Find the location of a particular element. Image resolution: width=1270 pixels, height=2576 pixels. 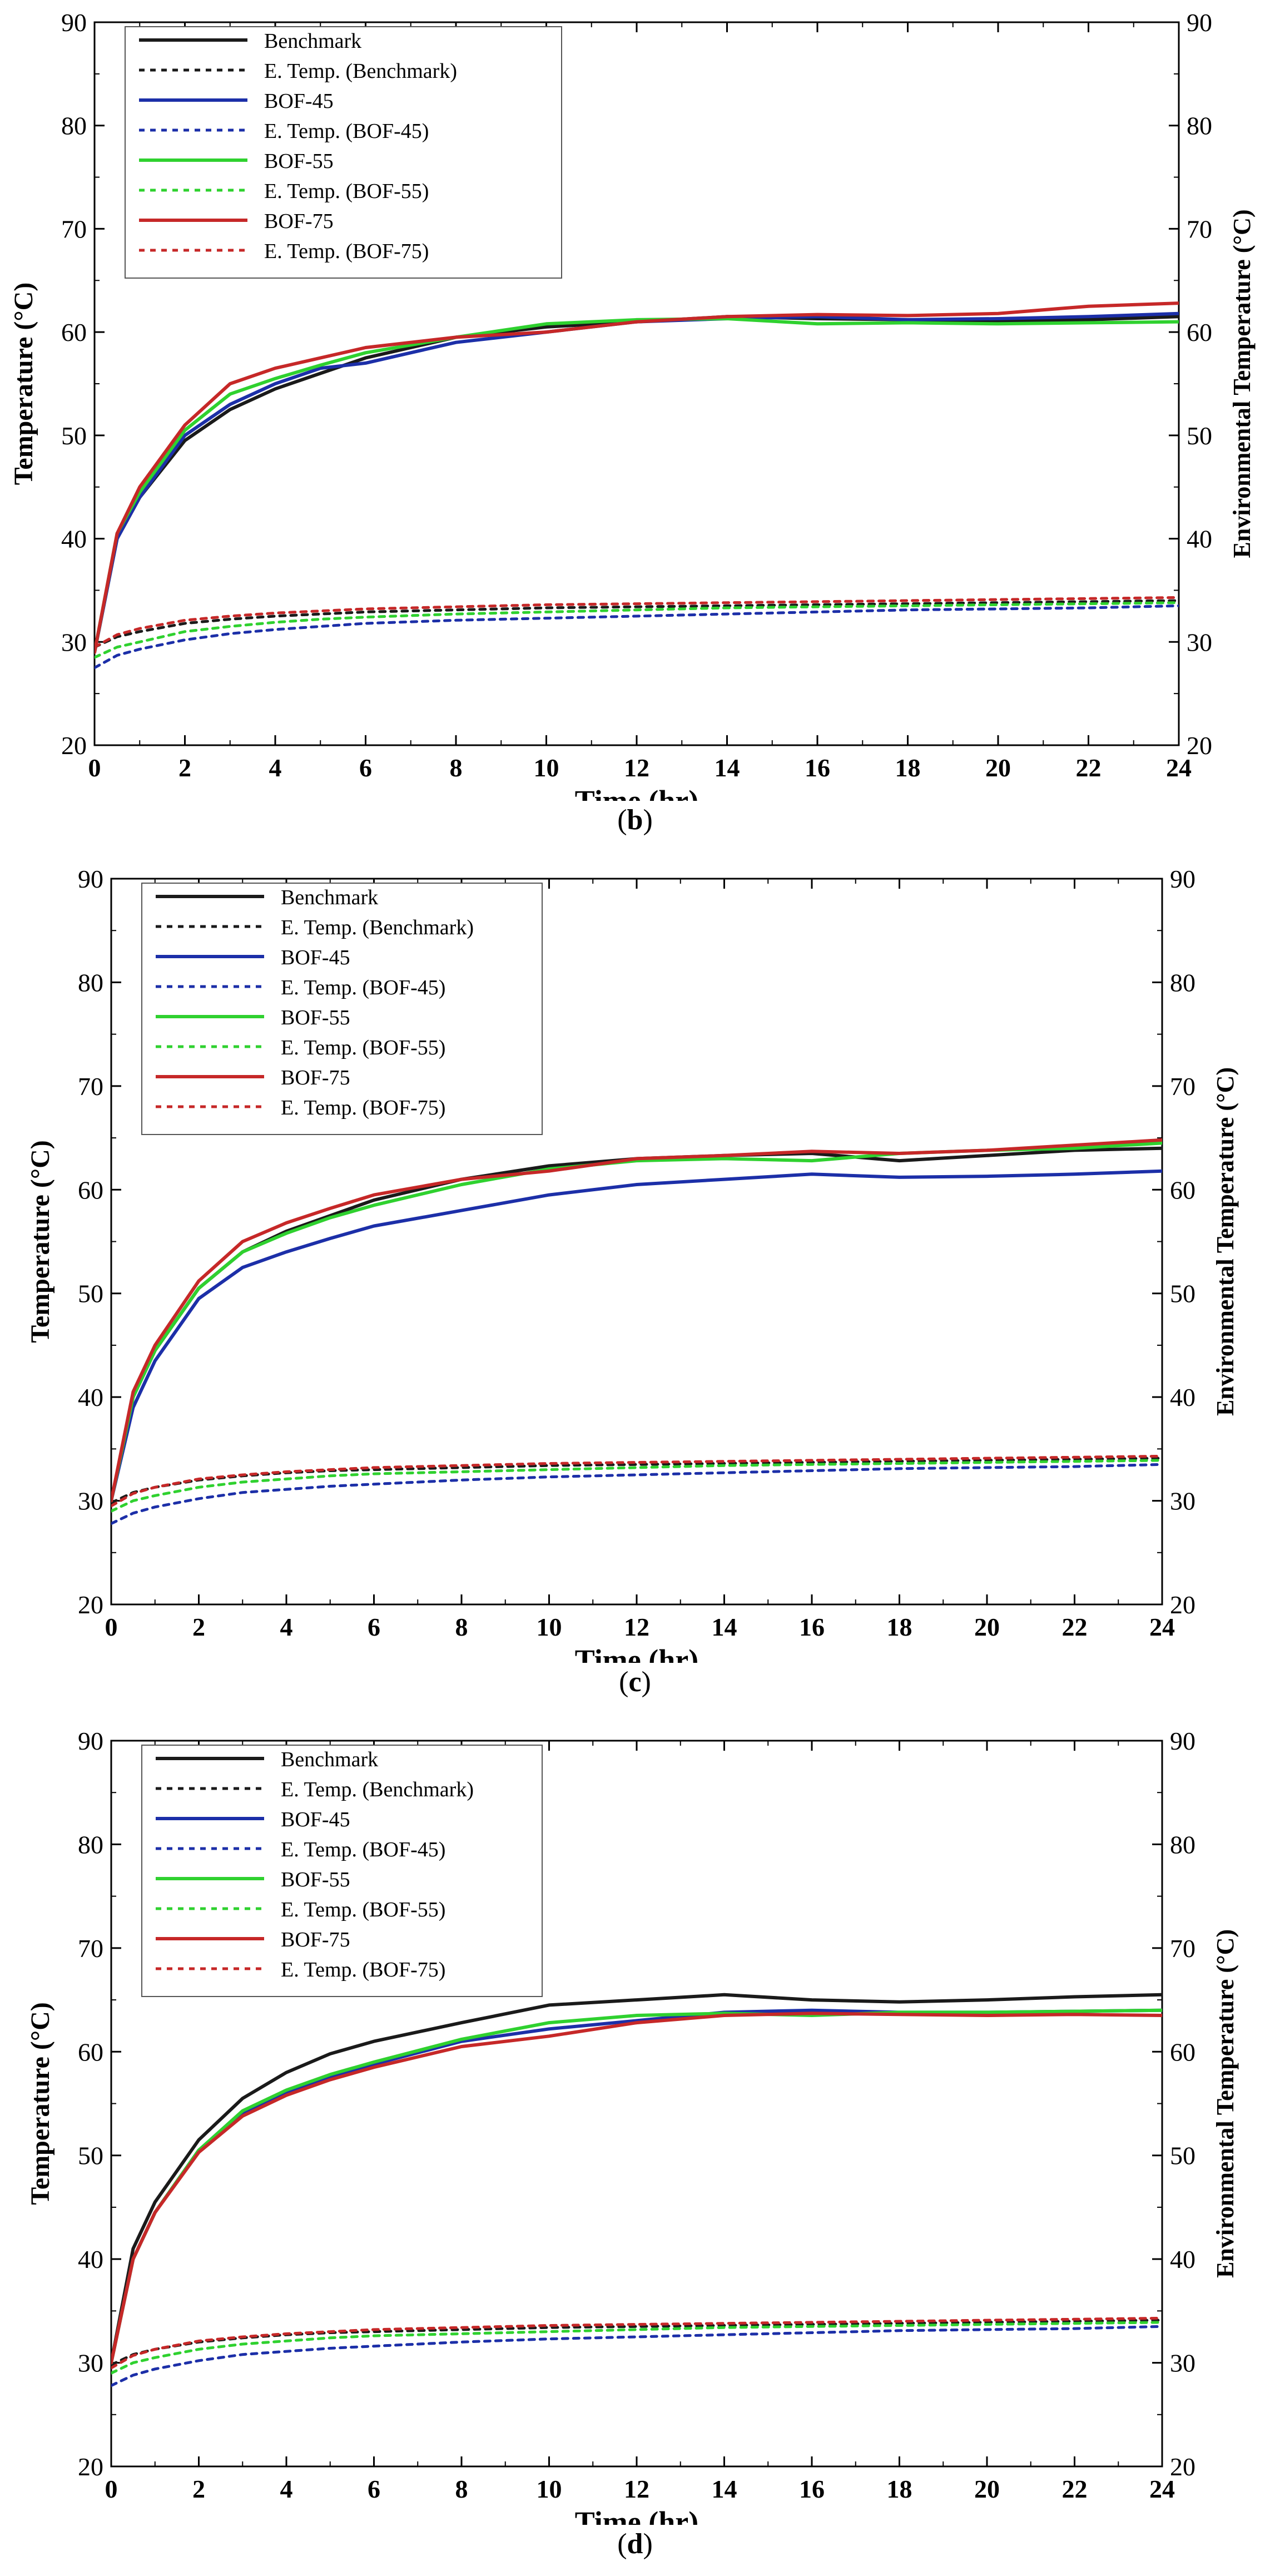

y2-tick-label: 60 is located at coordinates (1182, 2052).